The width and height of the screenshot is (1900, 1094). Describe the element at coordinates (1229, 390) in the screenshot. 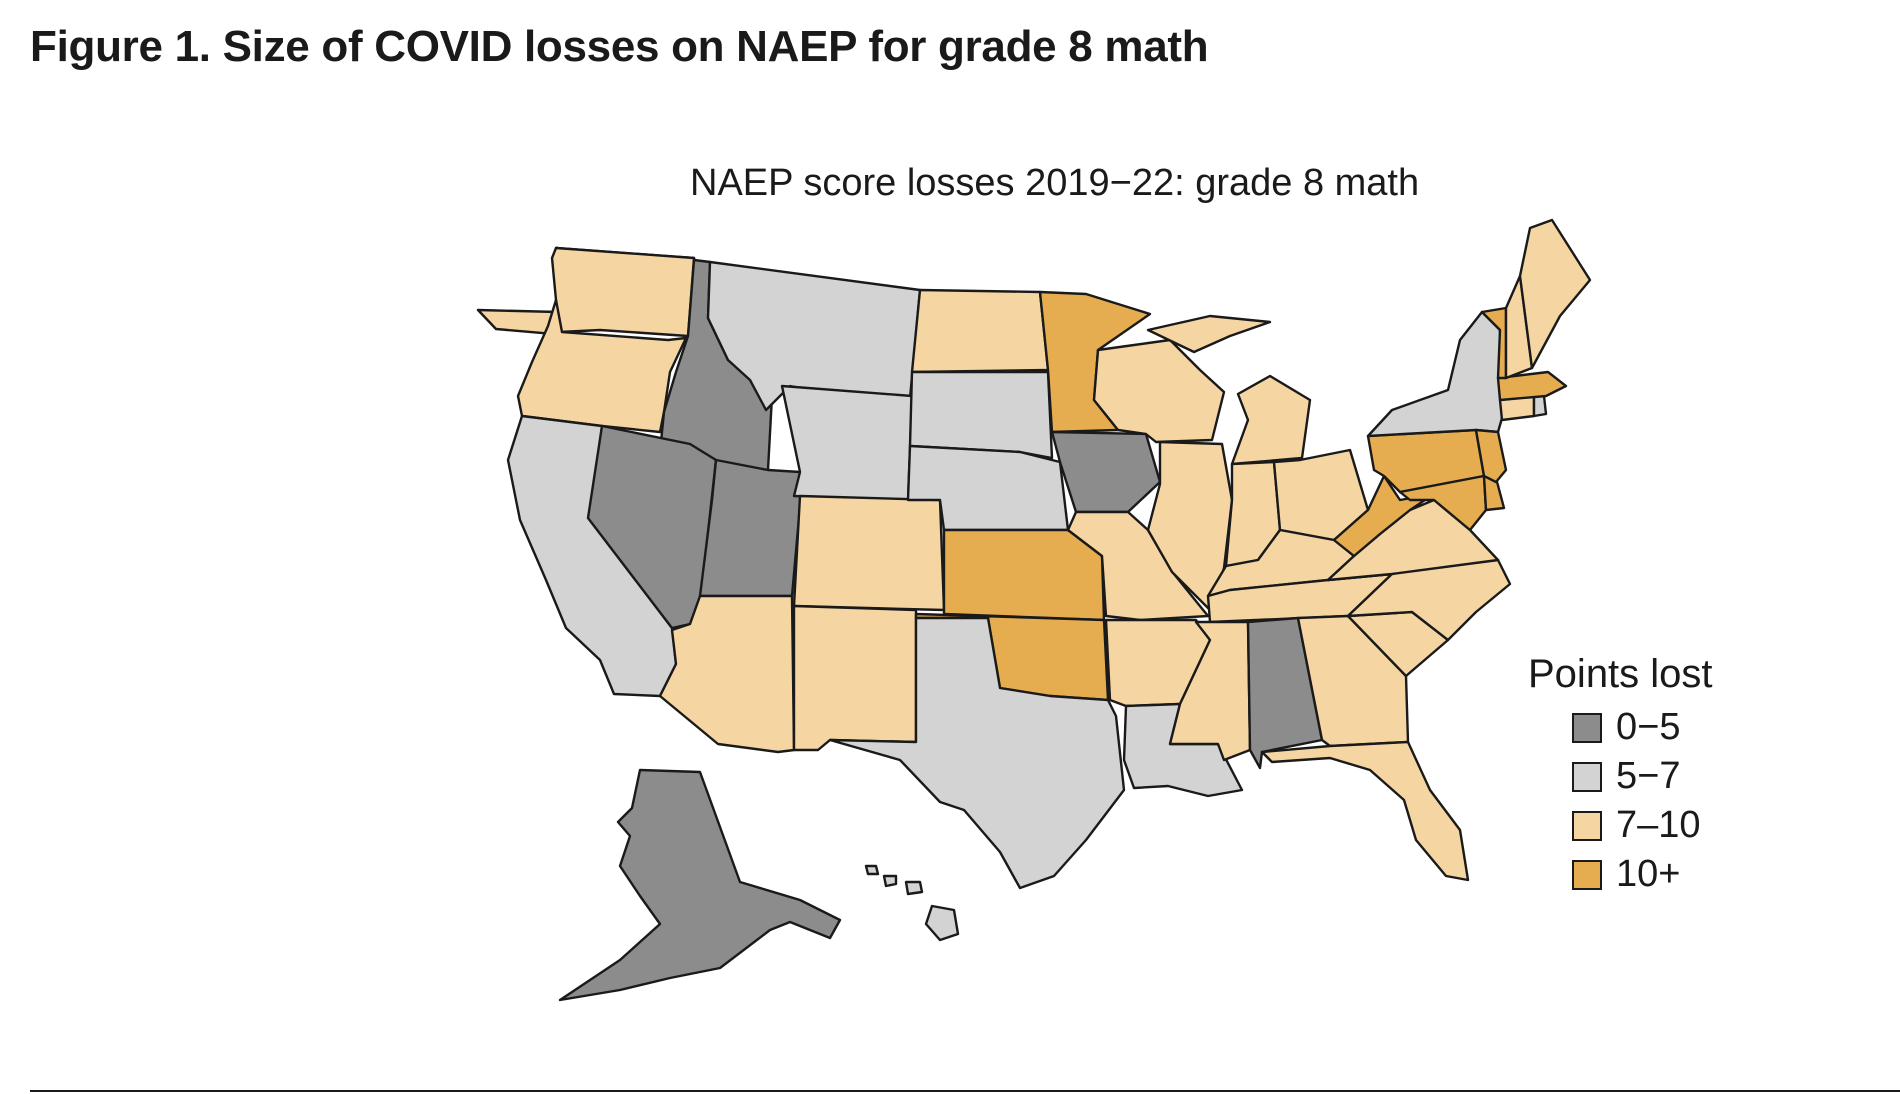

I see `state-michigan` at that location.